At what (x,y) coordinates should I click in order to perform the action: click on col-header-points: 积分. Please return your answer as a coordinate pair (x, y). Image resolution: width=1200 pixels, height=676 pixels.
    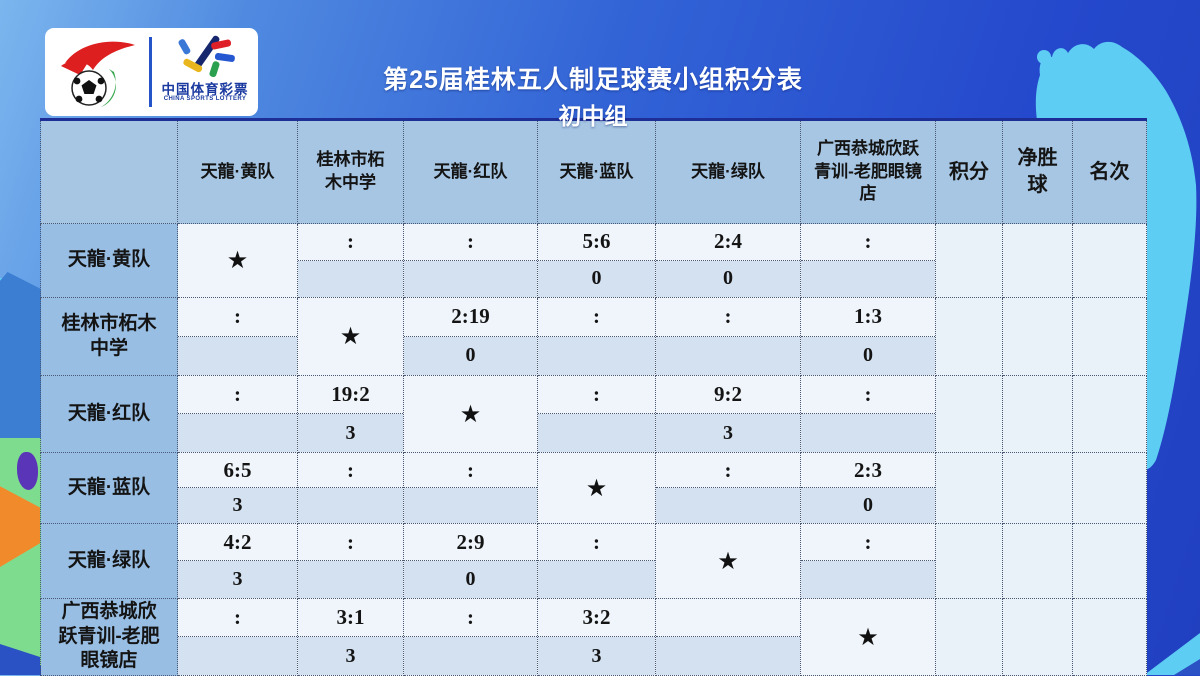
    Looking at the image, I should click on (969, 171).